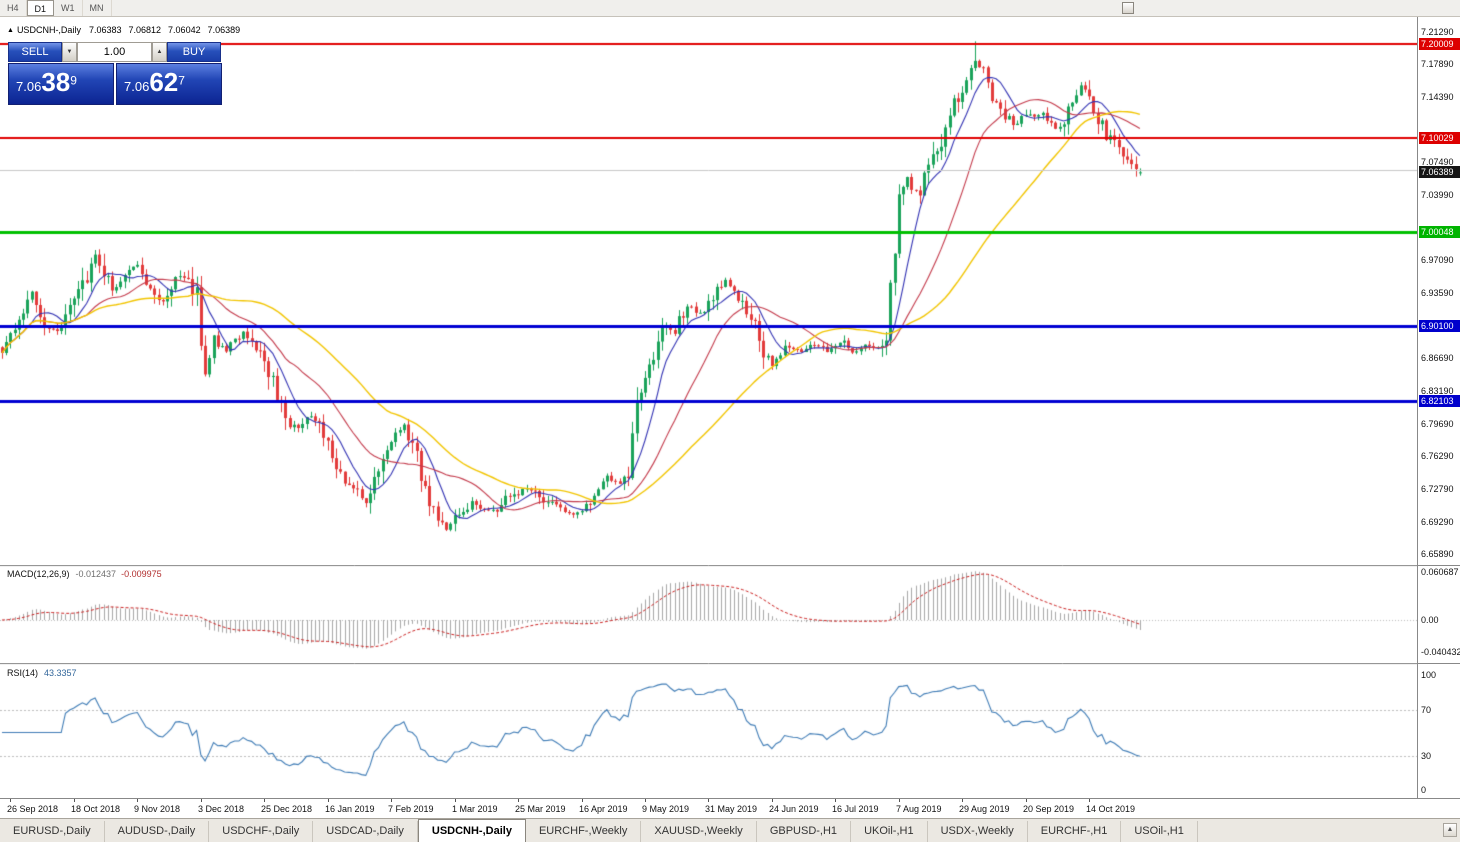 Image resolution: width=1460 pixels, height=842 pixels. I want to click on ohlc-high-value: 7.06812, so click(145, 30).